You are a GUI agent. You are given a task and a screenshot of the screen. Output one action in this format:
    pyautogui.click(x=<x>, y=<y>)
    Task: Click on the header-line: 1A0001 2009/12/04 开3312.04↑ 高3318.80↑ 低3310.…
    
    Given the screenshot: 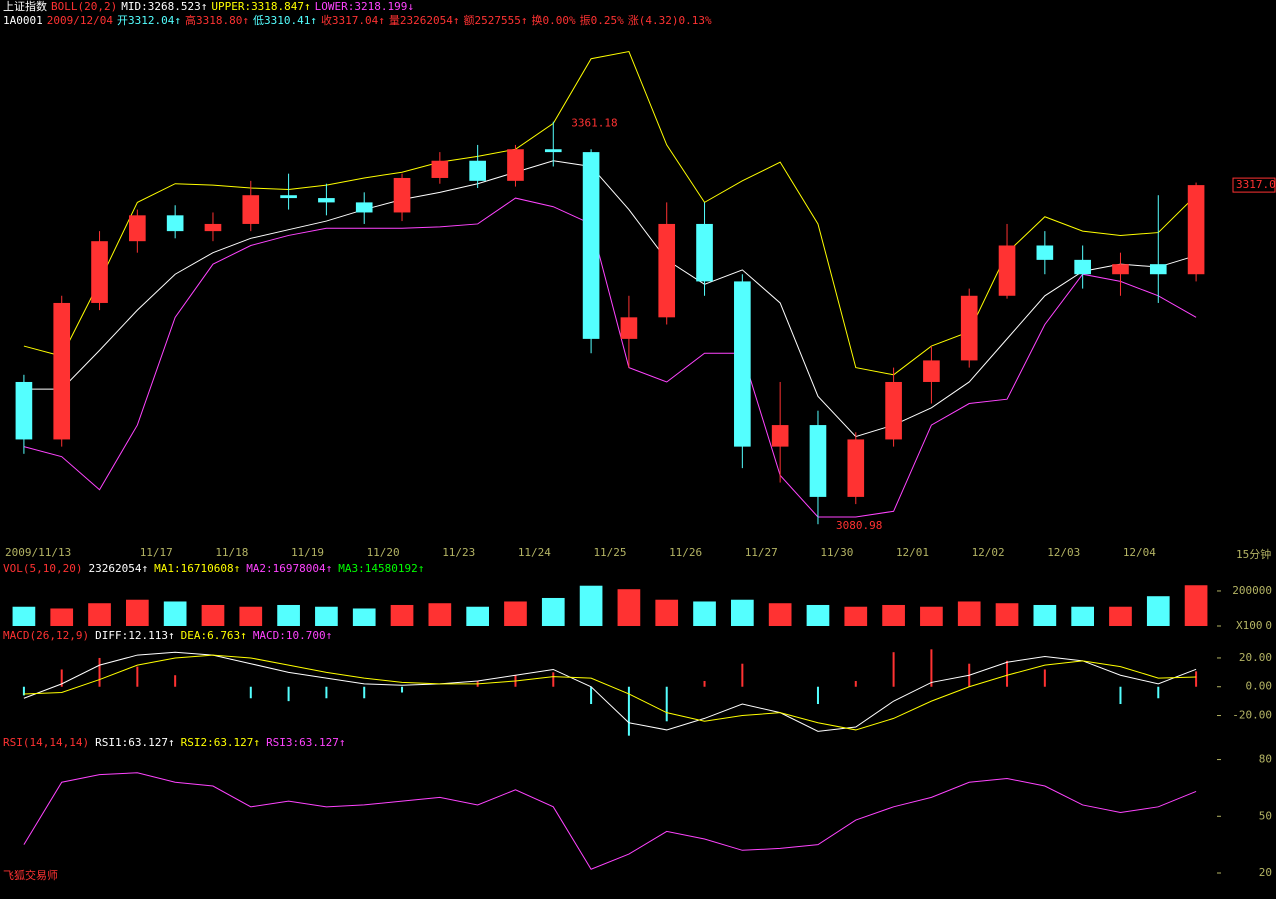 What is the action you would take?
    pyautogui.click(x=359, y=20)
    